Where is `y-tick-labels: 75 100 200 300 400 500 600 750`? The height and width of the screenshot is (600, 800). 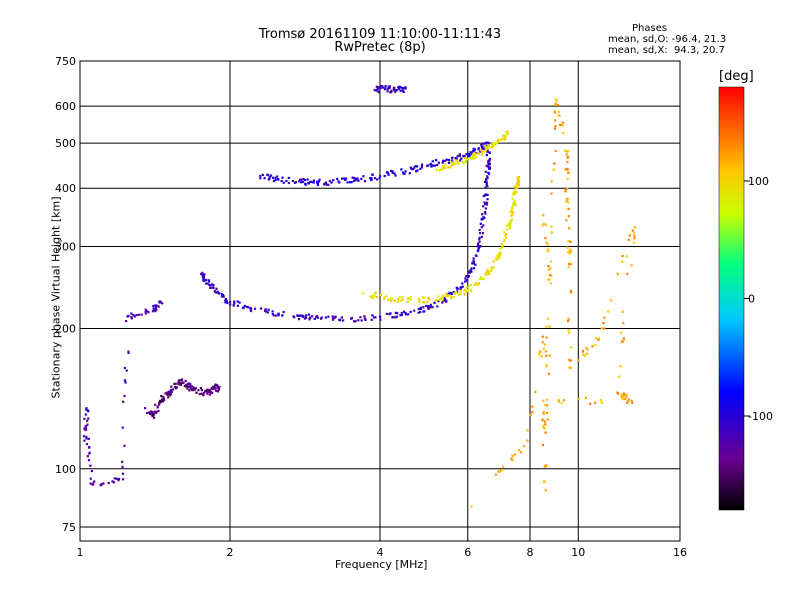
y-tick-labels: 75 100 200 300 400 500 600 750 is located at coordinates (65, 294).